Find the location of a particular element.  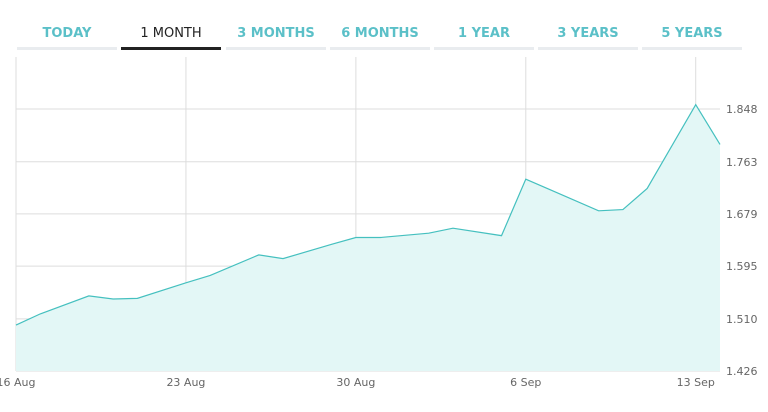

tab-1-year: 1 YEAR is located at coordinates (484, 26).